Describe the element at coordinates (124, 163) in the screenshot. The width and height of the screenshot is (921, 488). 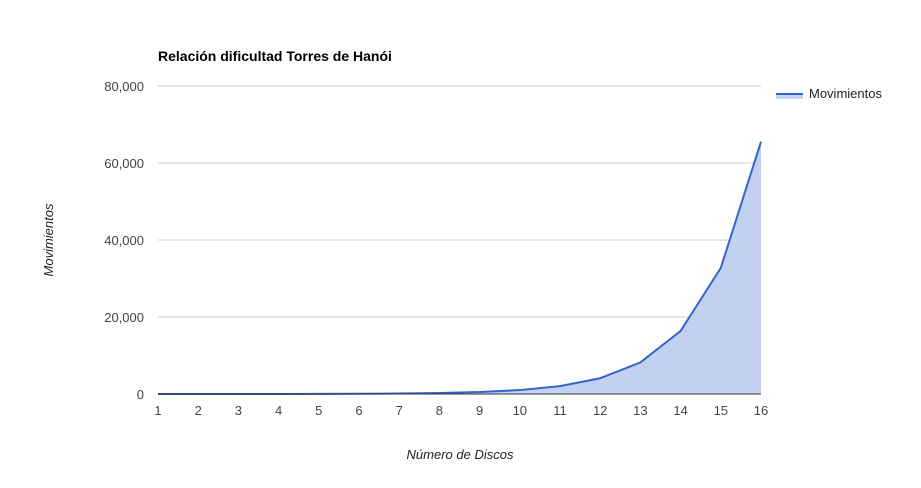
I see `y-tick-label: 60,000` at that location.